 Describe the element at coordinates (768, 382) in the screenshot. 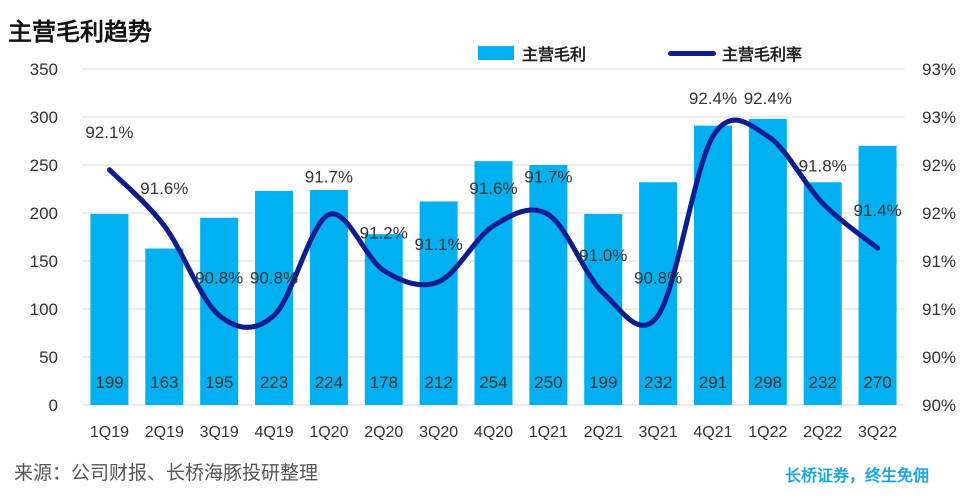

I see `bar-value-label: 298` at that location.